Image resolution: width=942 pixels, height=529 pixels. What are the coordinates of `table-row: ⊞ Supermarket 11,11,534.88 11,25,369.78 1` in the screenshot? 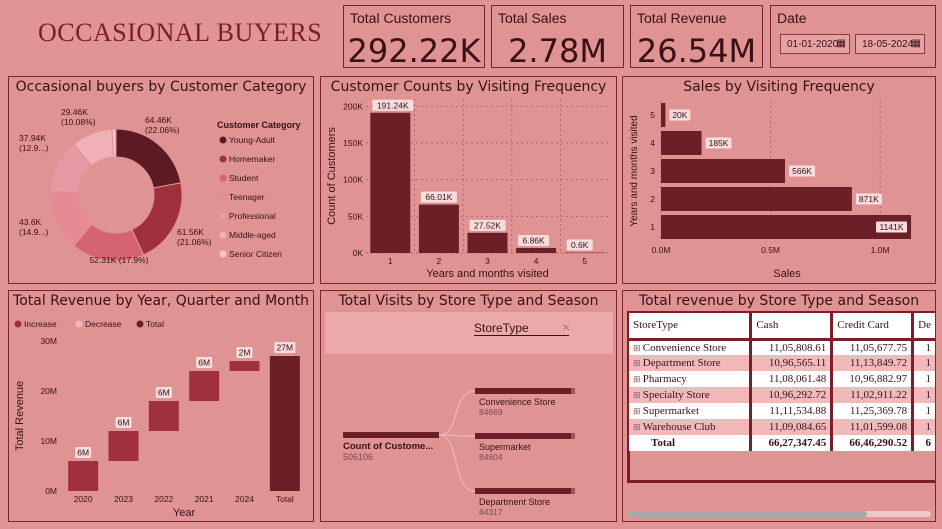 It's located at (782, 411).